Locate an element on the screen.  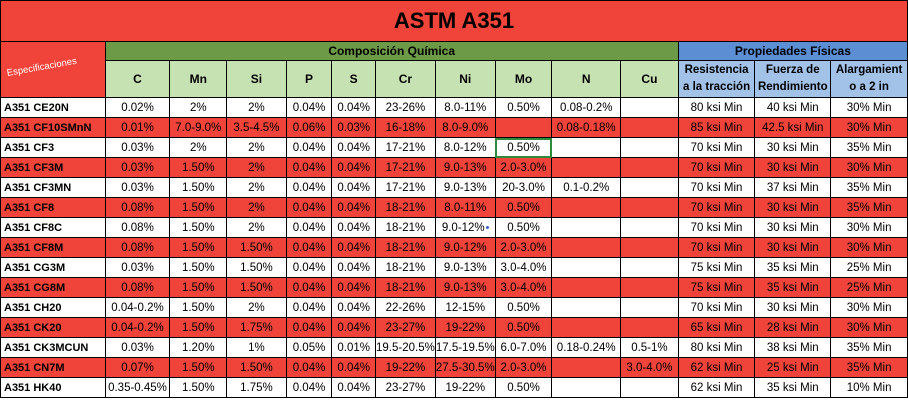
cell-elong: 30% Min is located at coordinates (869, 307).